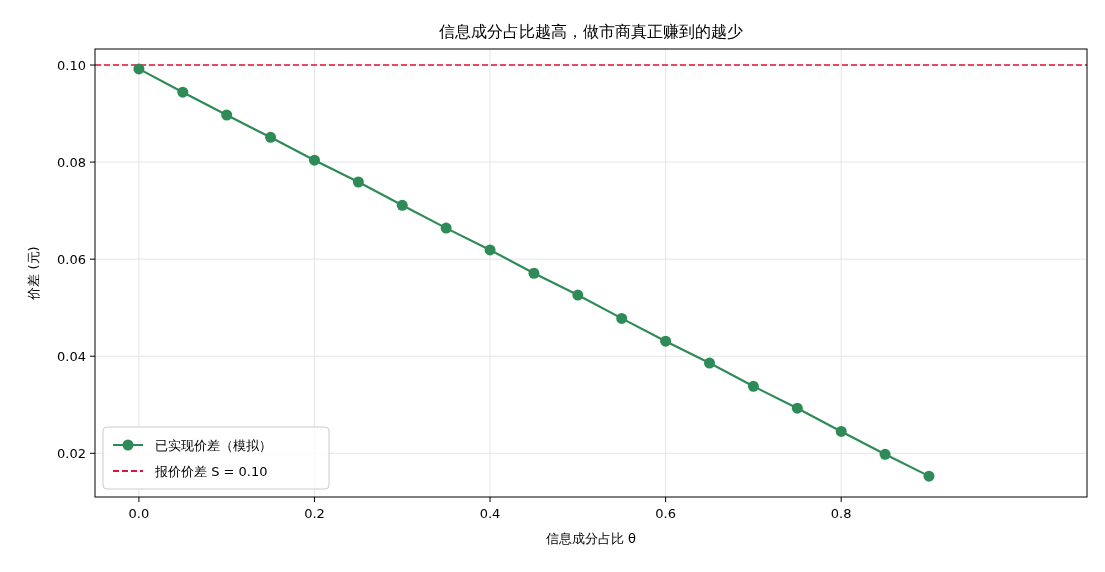  Describe the element at coordinates (33, 273) in the screenshot. I see `y-axis-title: 价差 (元)` at that location.